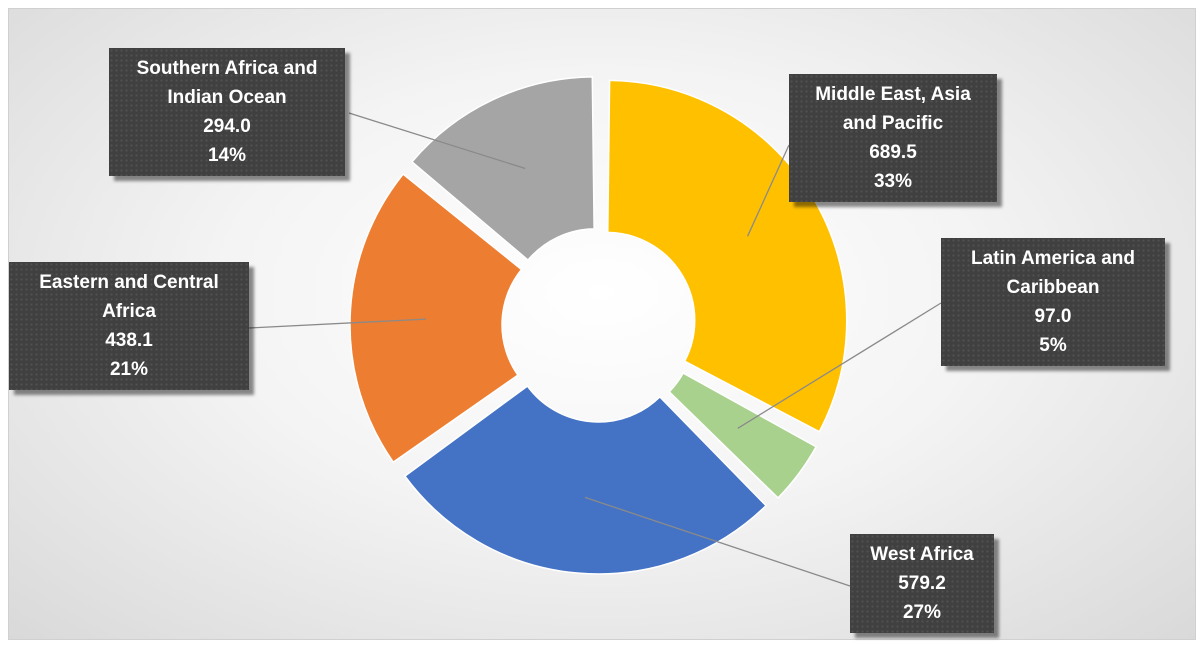  What do you see at coordinates (839, 365) in the screenshot?
I see `leader-line-latin-america-caribbean` at bounding box center [839, 365].